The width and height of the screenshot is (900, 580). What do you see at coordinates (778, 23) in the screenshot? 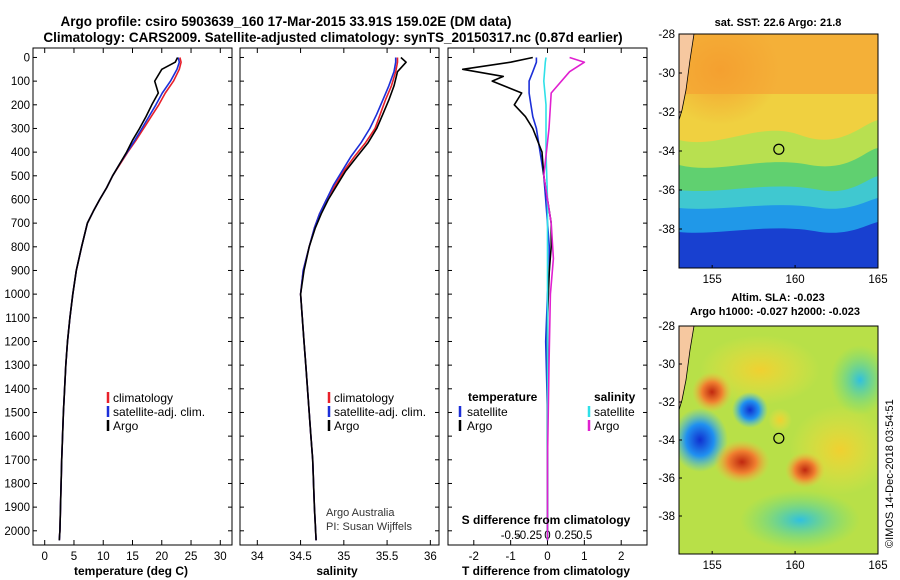
I see `sst-map-title: sat. SST: 22.6 Argo: 21.8` at bounding box center [778, 23].